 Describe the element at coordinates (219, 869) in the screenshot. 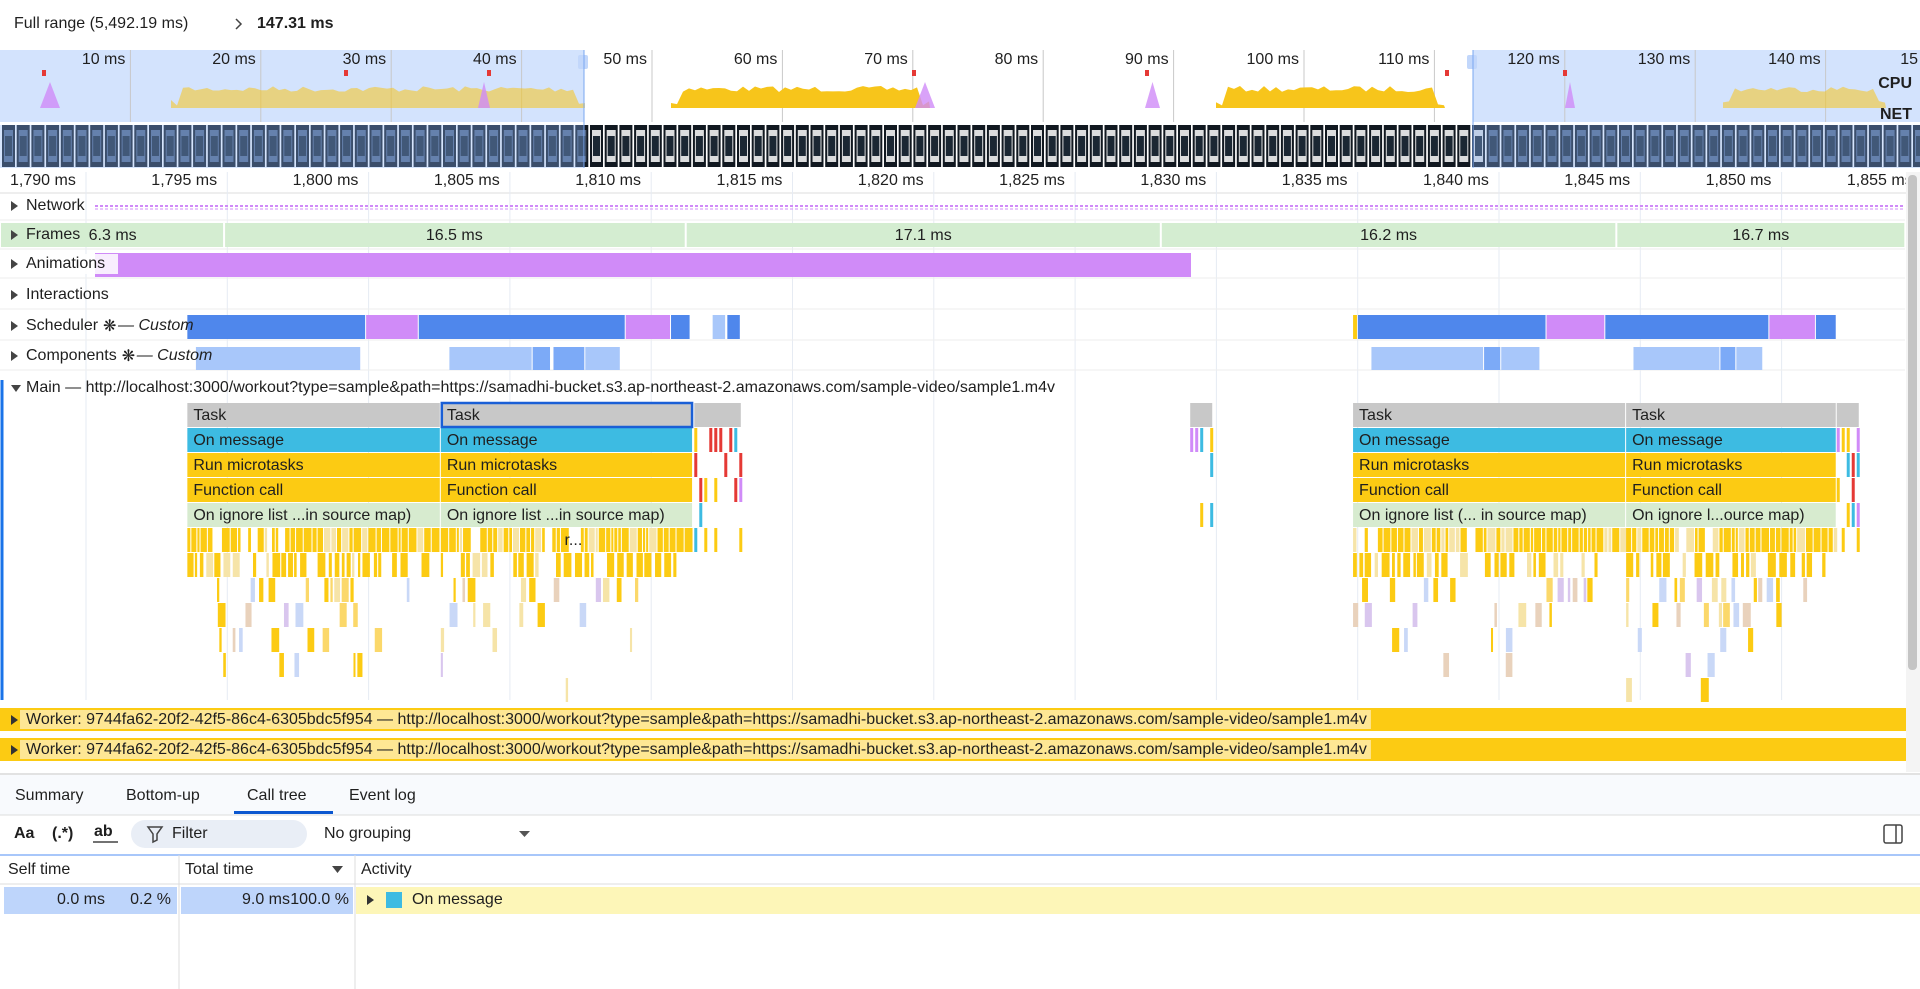

I see `column-header: Total time` at that location.